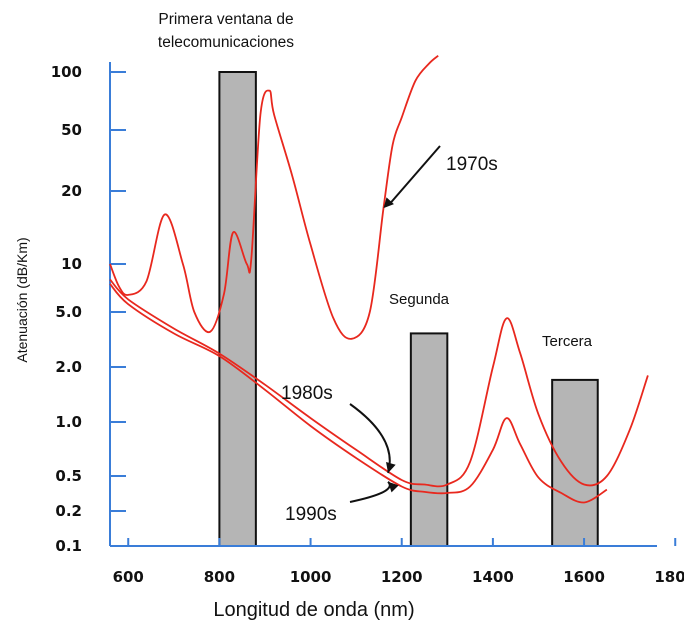 The image size is (684, 627). I want to click on annotation-arrowhead-1980s, so click(391, 467).